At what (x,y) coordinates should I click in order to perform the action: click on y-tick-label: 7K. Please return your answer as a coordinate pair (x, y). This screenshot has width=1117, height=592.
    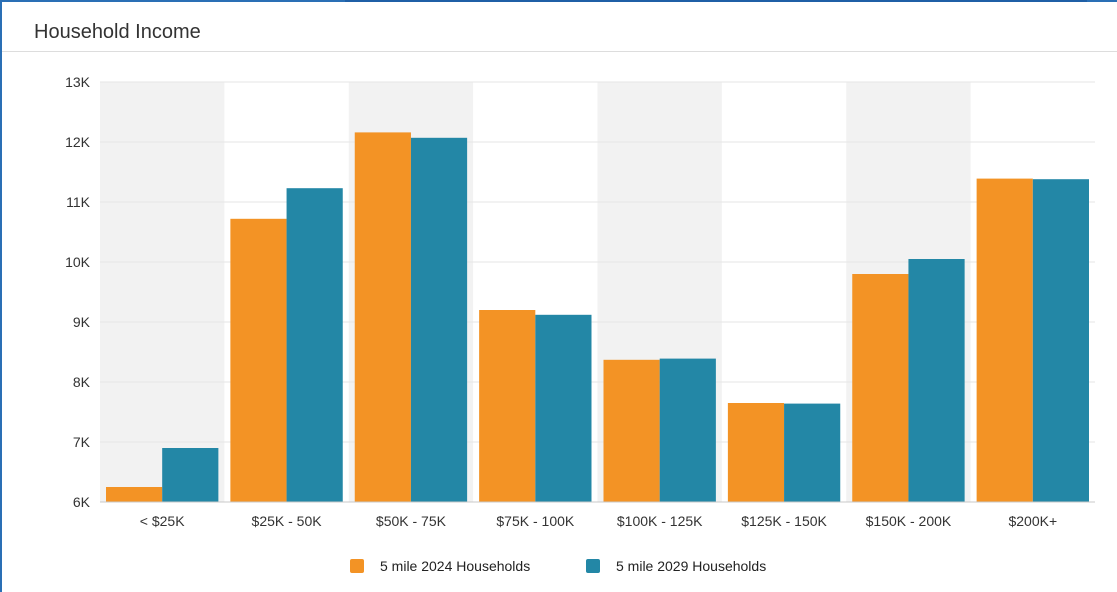
    Looking at the image, I should click on (82, 442).